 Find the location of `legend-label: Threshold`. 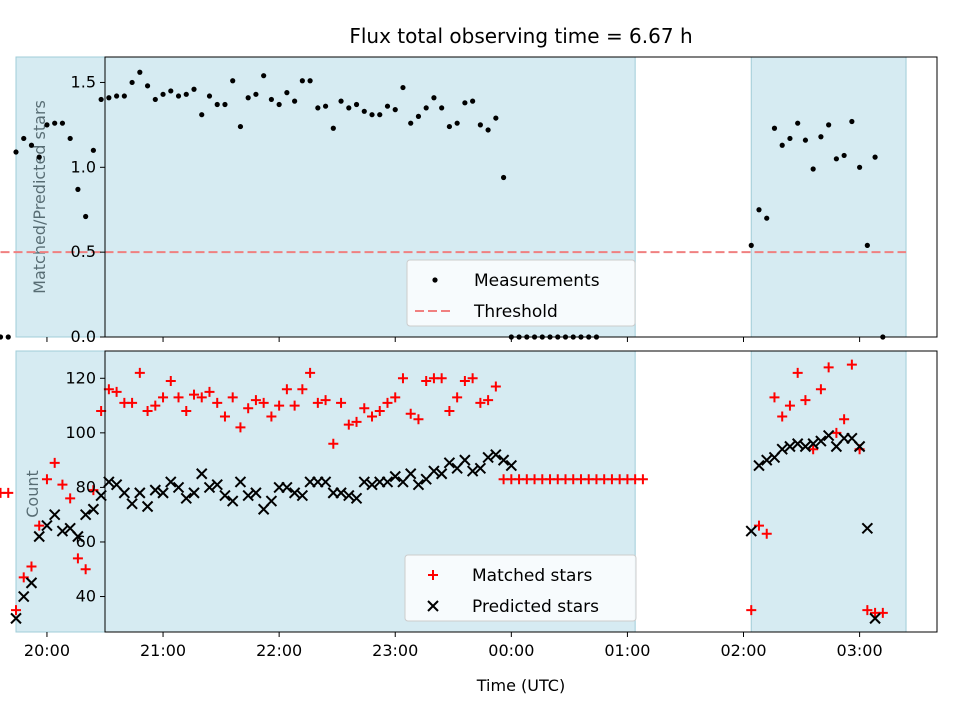

legend-label: Threshold is located at coordinates (515, 312).